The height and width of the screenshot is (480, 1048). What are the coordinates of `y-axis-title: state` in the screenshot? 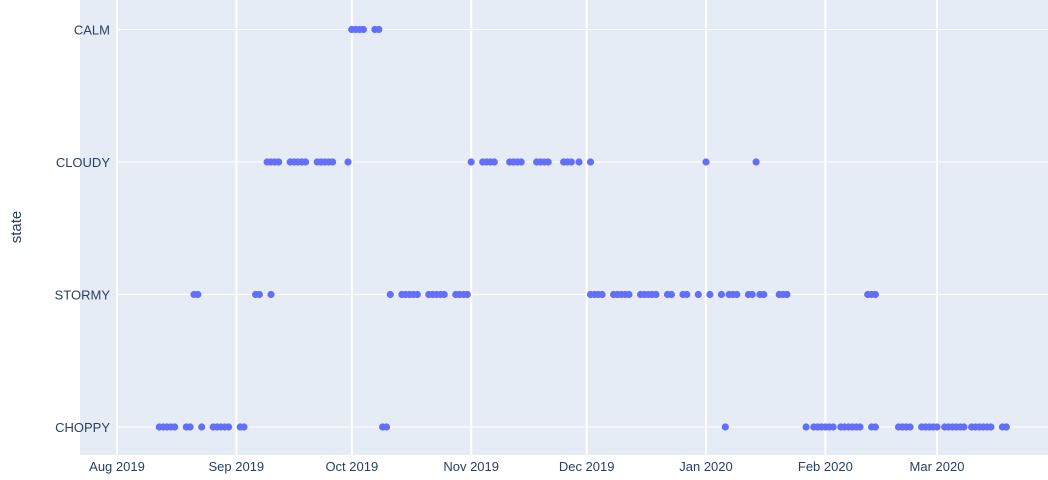 It's located at (16, 227).